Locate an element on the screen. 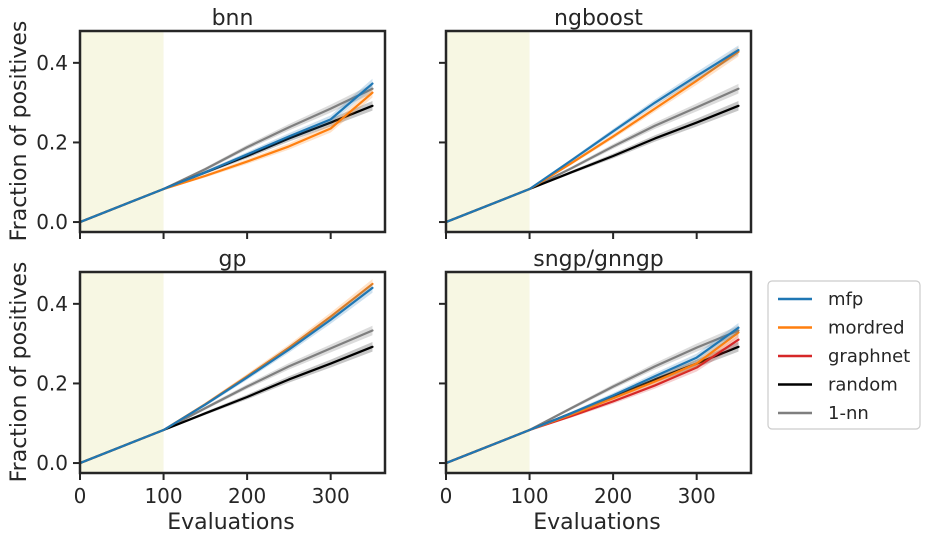 The width and height of the screenshot is (928, 541). legend-label: mfp is located at coordinates (845, 299).